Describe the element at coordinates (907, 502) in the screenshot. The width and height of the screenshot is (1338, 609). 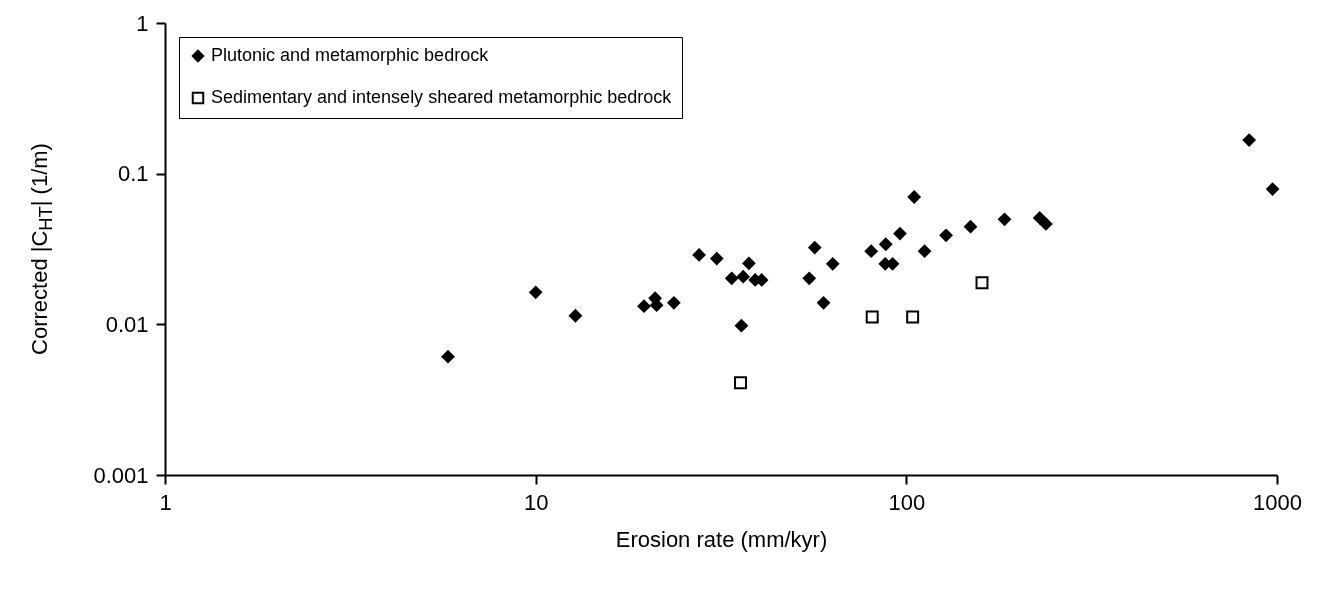
I see `x-tick-label: 100` at that location.